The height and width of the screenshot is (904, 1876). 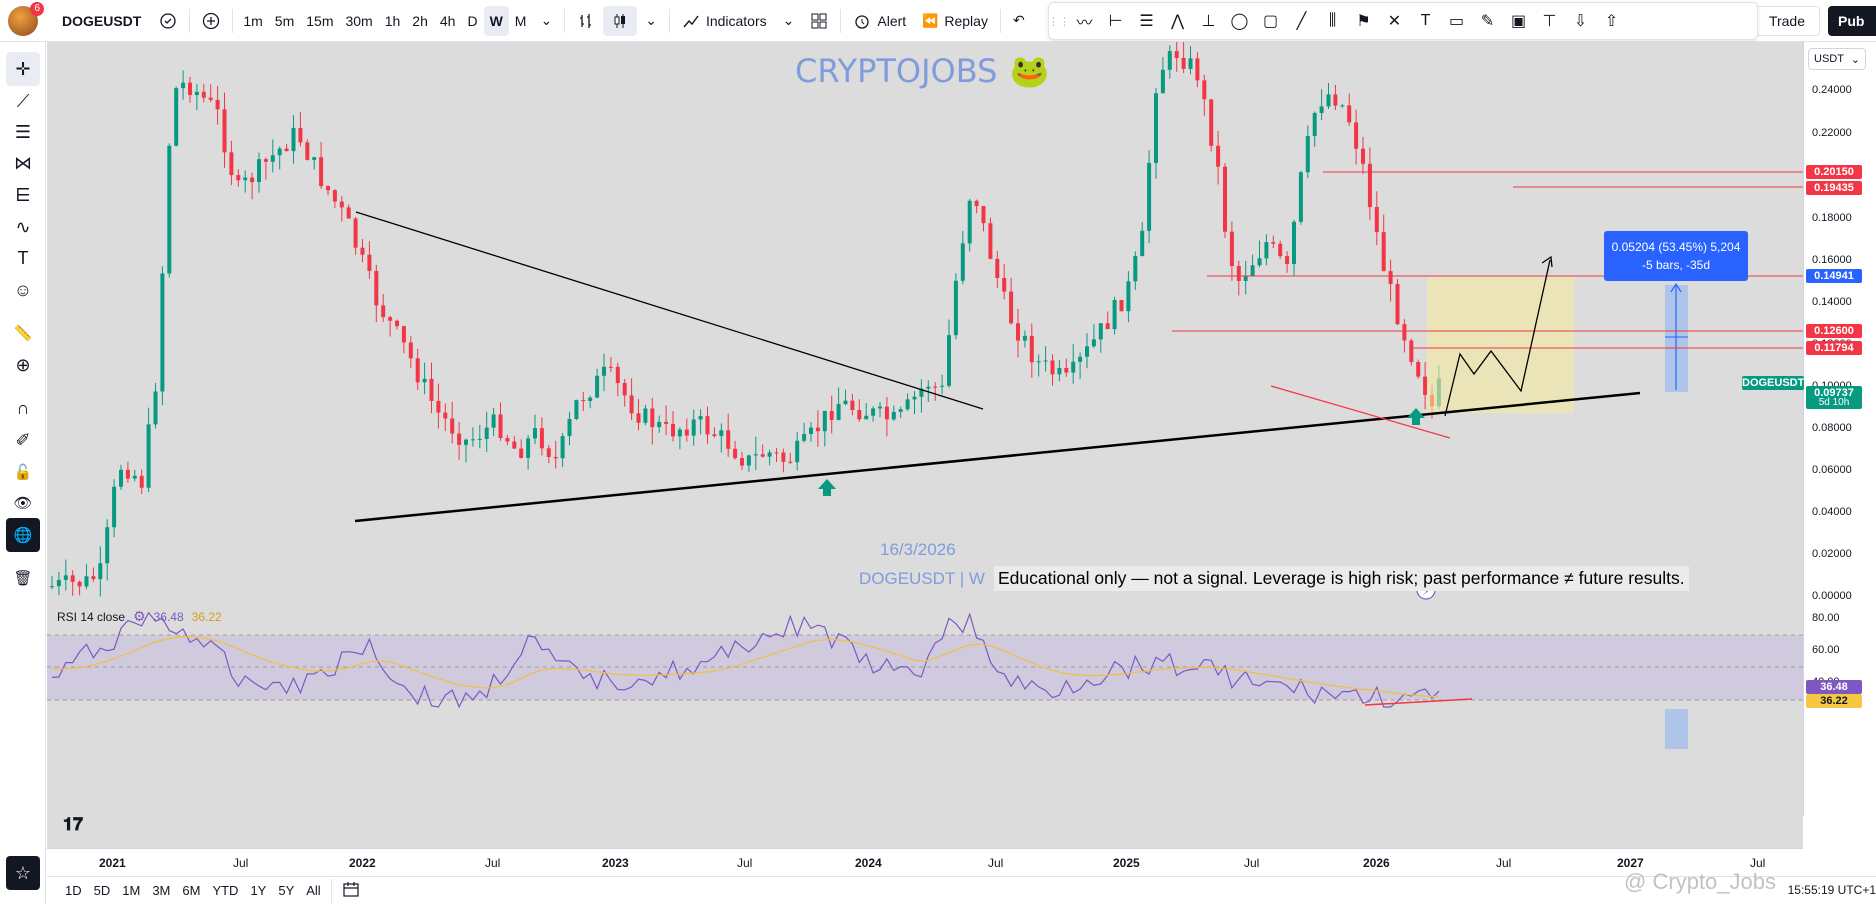 I want to click on range-6m: 6M, so click(x=191, y=890).